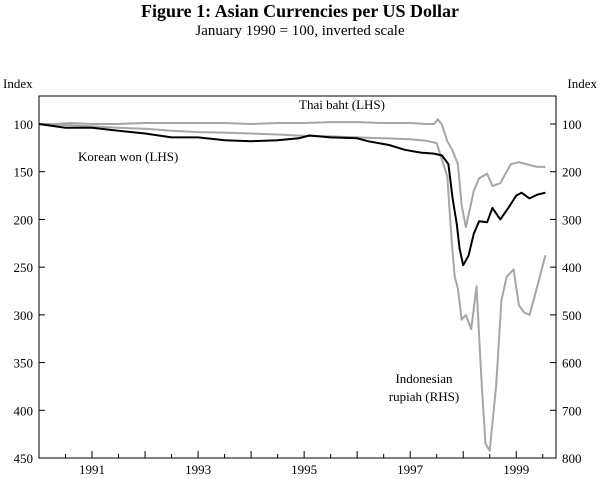 The height and width of the screenshot is (479, 600). What do you see at coordinates (572, 458) in the screenshot?
I see `right-tick-label: 800` at bounding box center [572, 458].